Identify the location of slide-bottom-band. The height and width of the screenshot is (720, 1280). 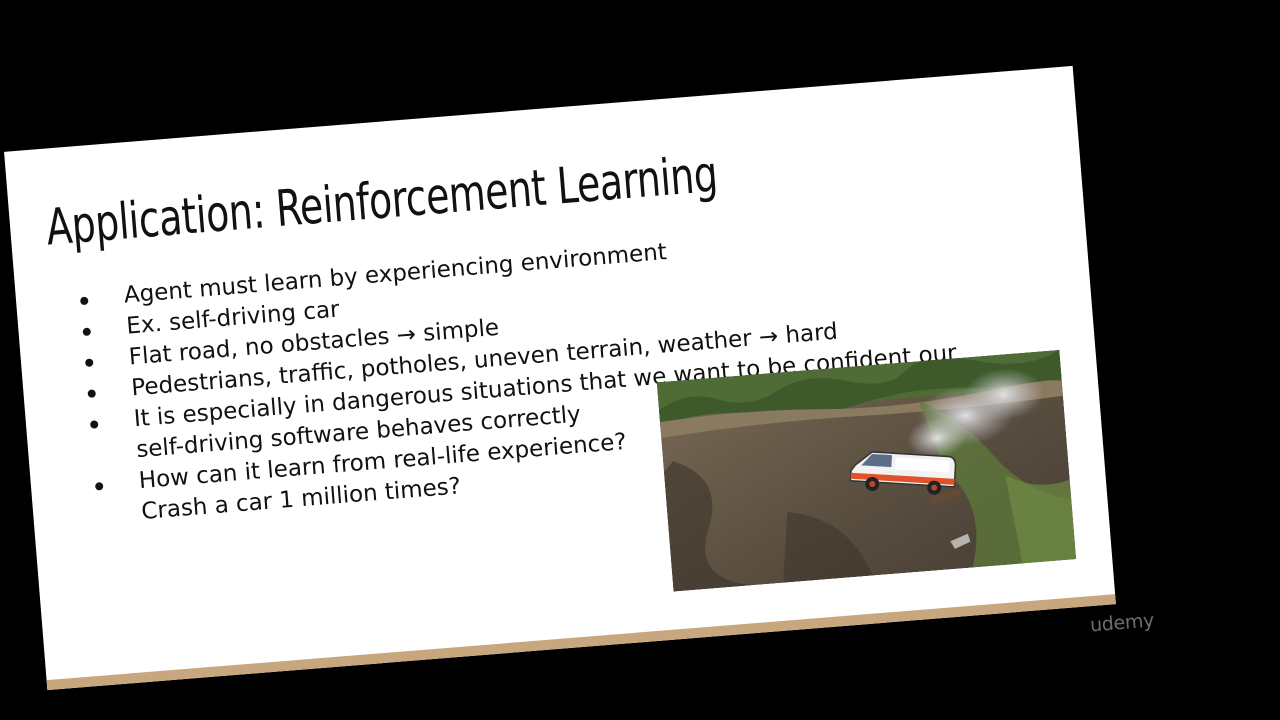
(581, 642).